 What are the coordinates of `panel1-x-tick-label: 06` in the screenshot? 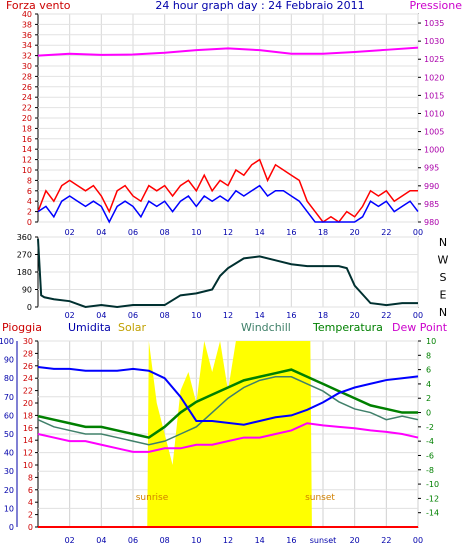 It's located at (133, 232).